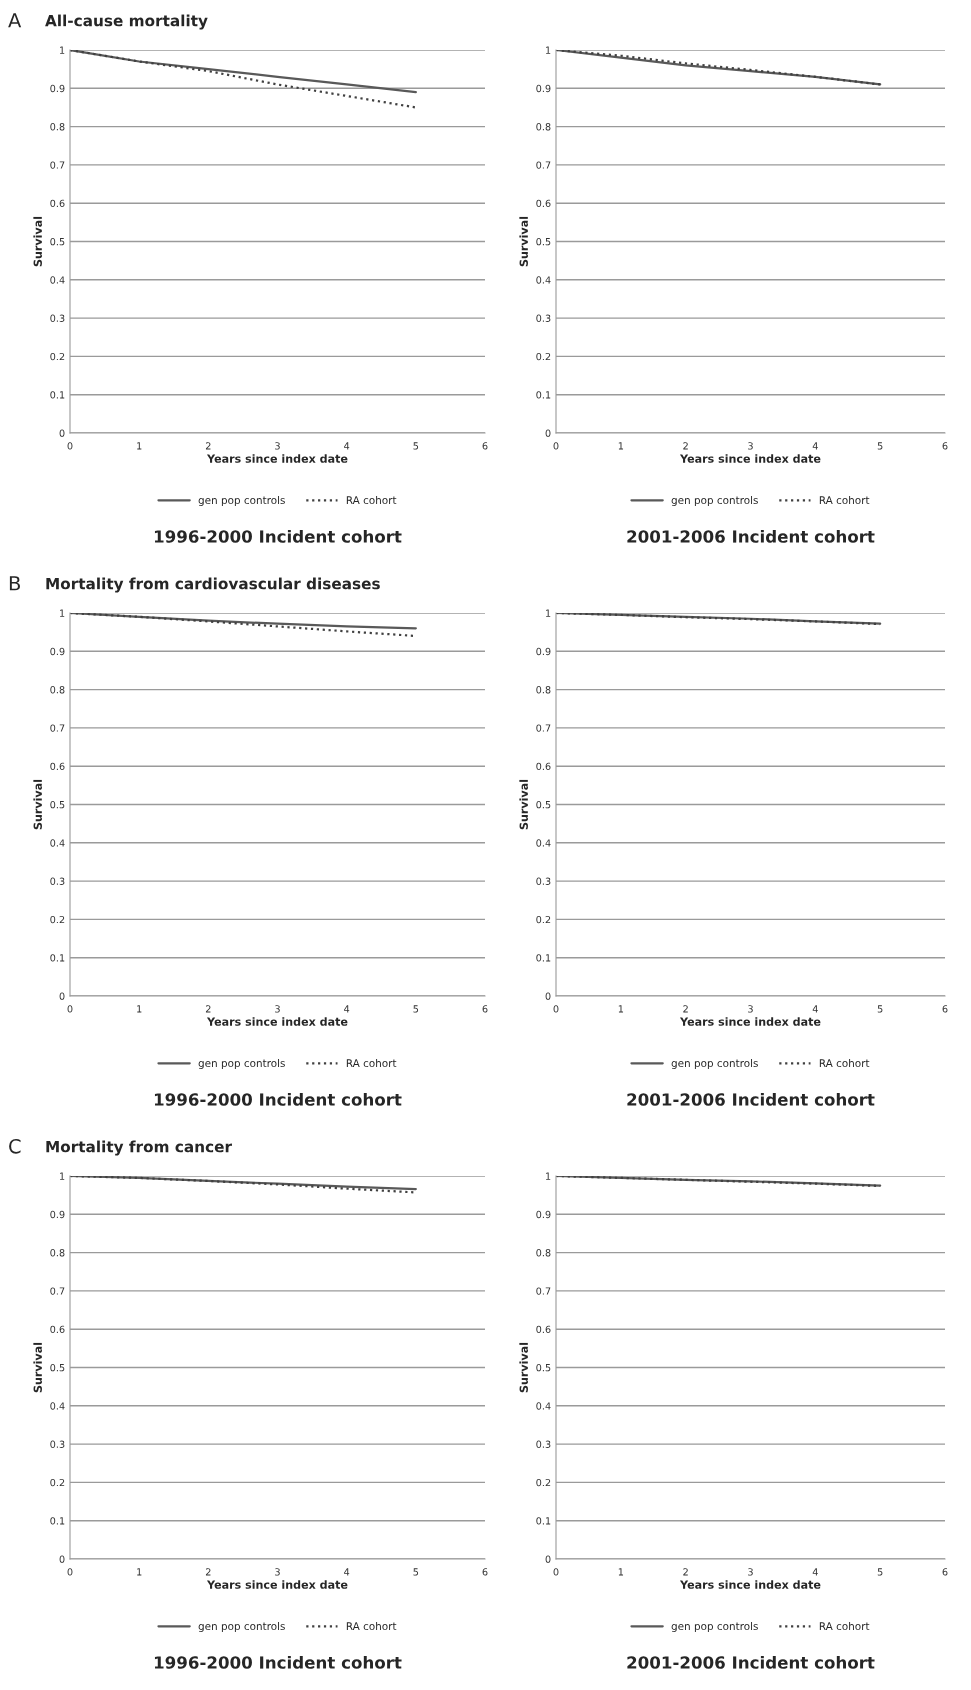 Image resolution: width=971 pixels, height=1690 pixels. I want to click on text: B, so click(14, 583).